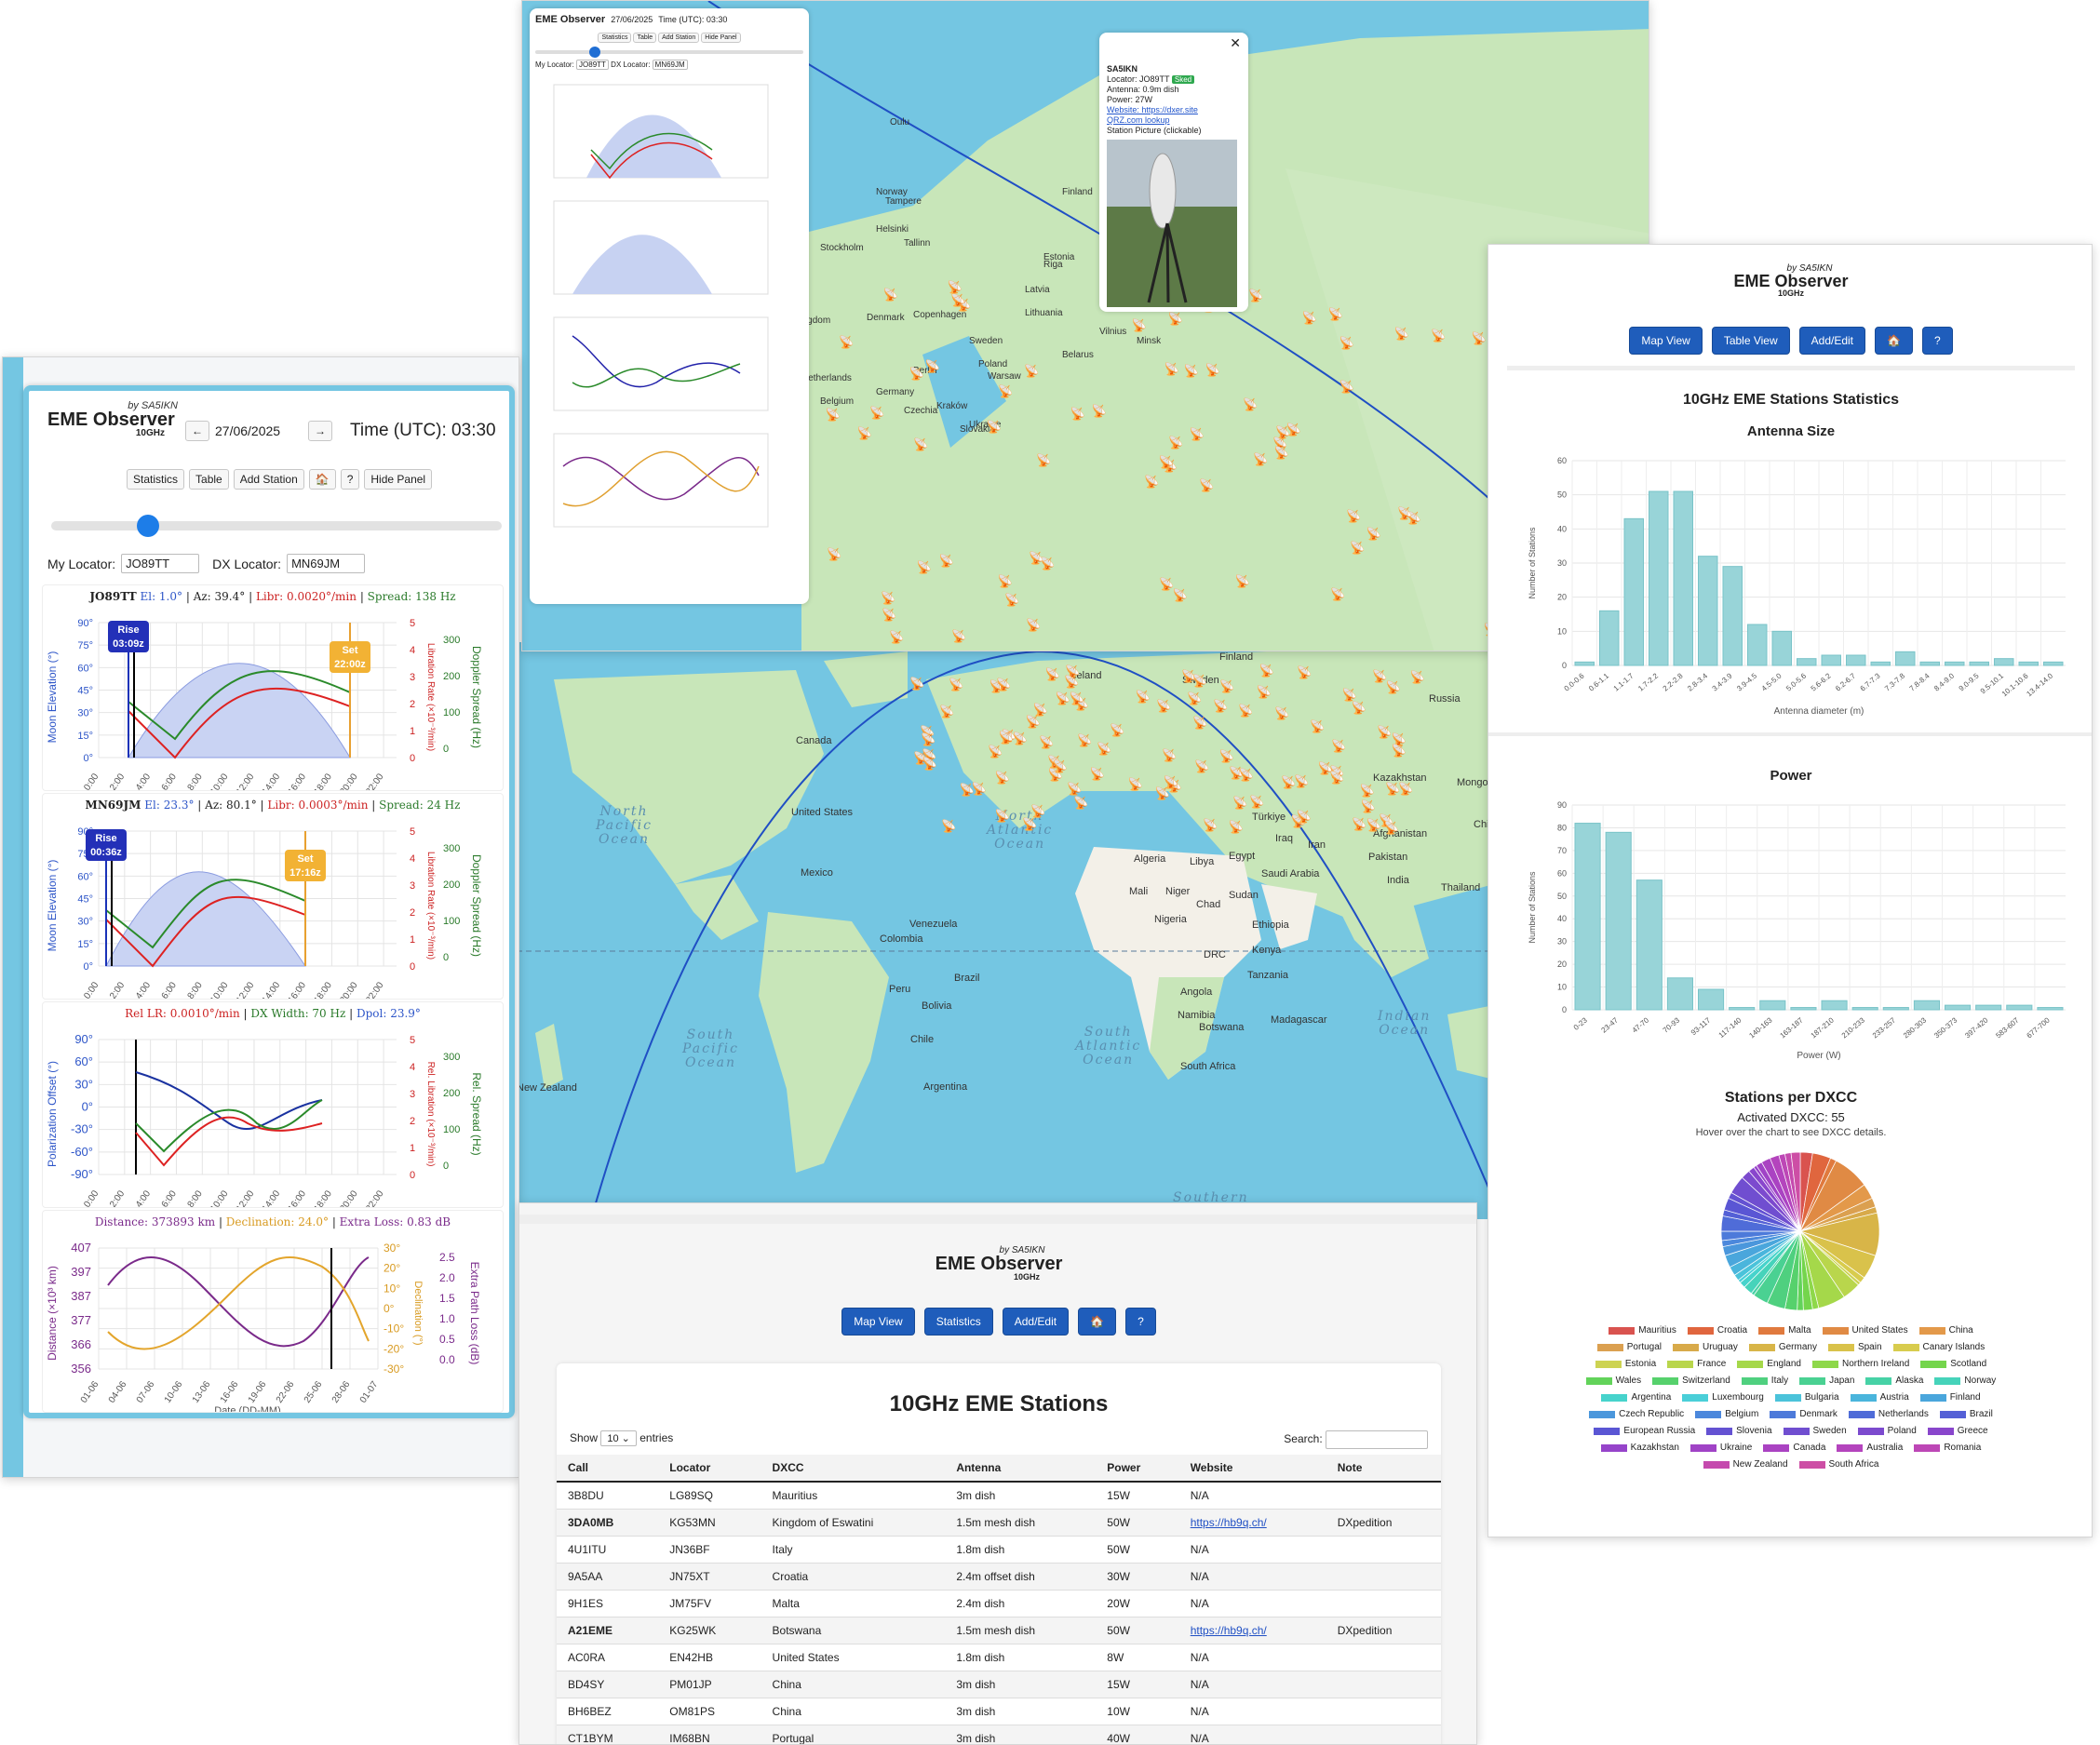 Image resolution: width=2100 pixels, height=1745 pixels. Describe the element at coordinates (853, 1469) in the screenshot. I see `column-header: DXCC` at that location.